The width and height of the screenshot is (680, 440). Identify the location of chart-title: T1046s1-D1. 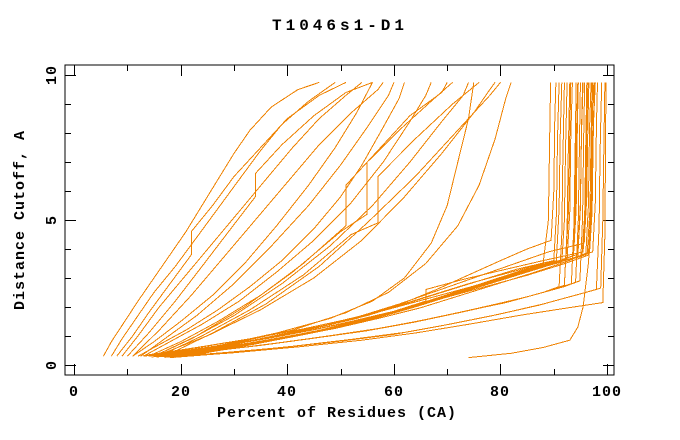
(340, 26).